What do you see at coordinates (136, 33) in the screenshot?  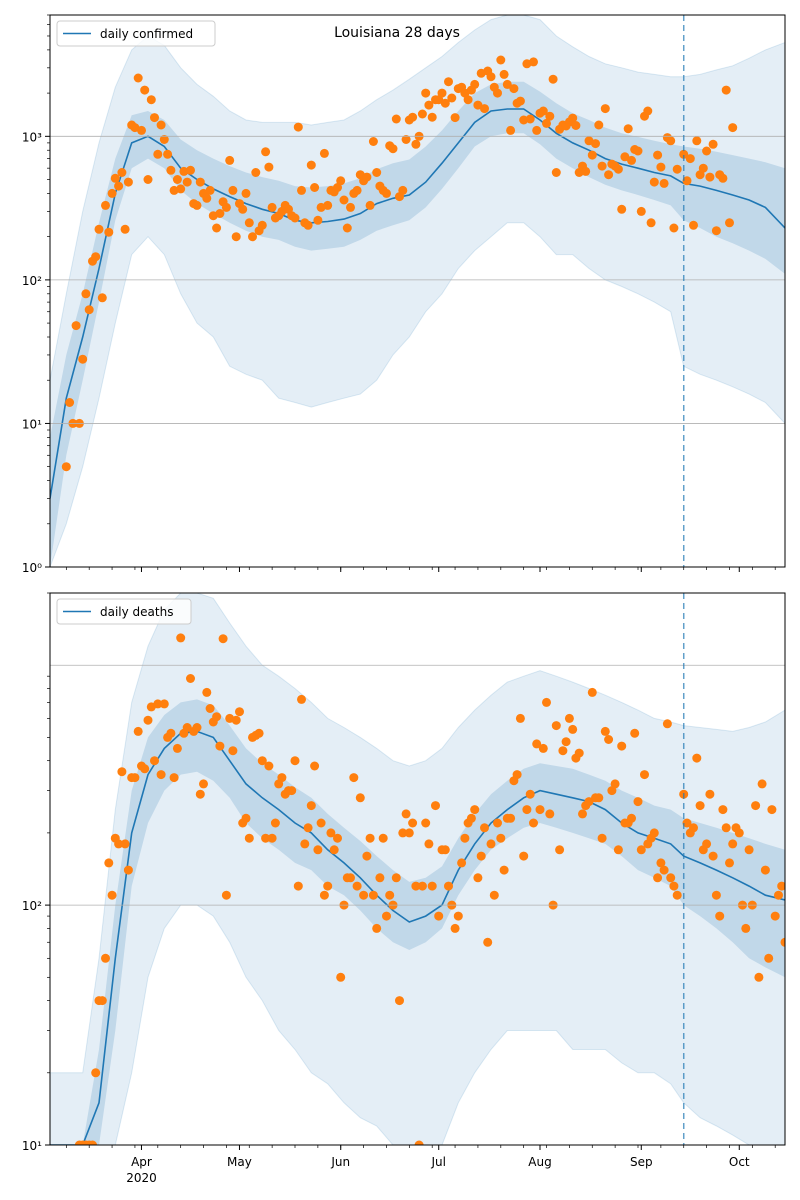 I see `legend: daily confirmed` at bounding box center [136, 33].